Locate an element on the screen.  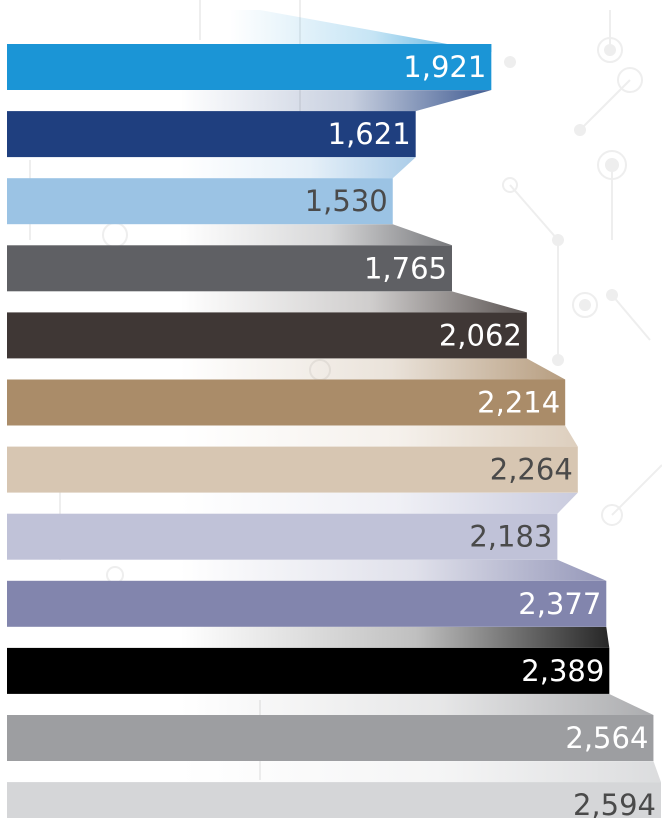
value-label: 2,564 is located at coordinates (606, 738).